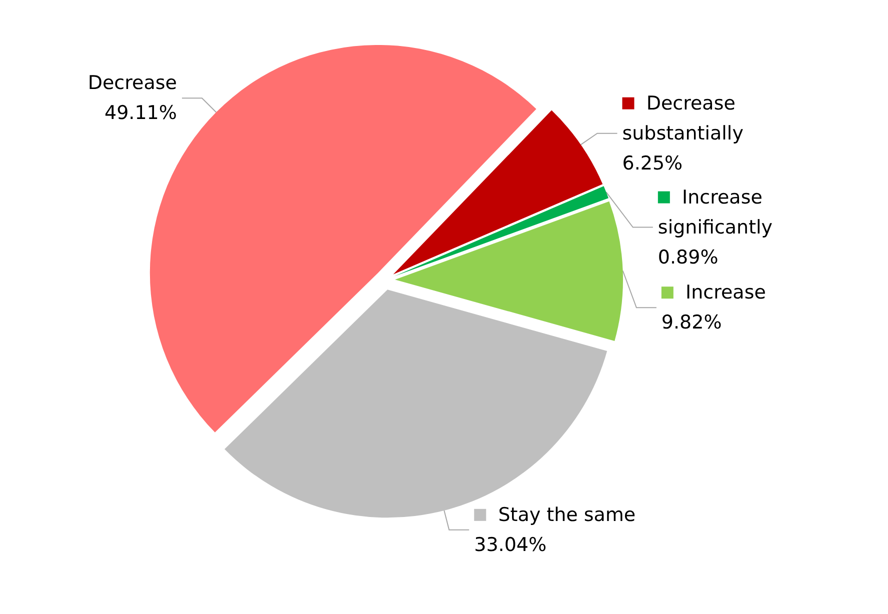 The height and width of the screenshot is (614, 888). I want to click on data-label: 9.82%, so click(691, 323).